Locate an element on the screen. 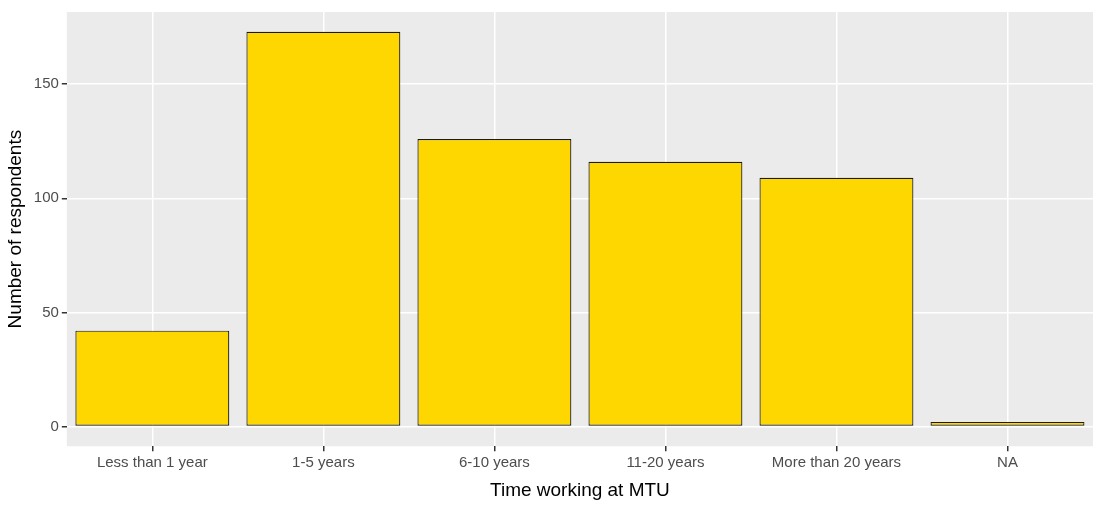 The image size is (1098, 510). x-tick-label: More than 20 years is located at coordinates (836, 462).